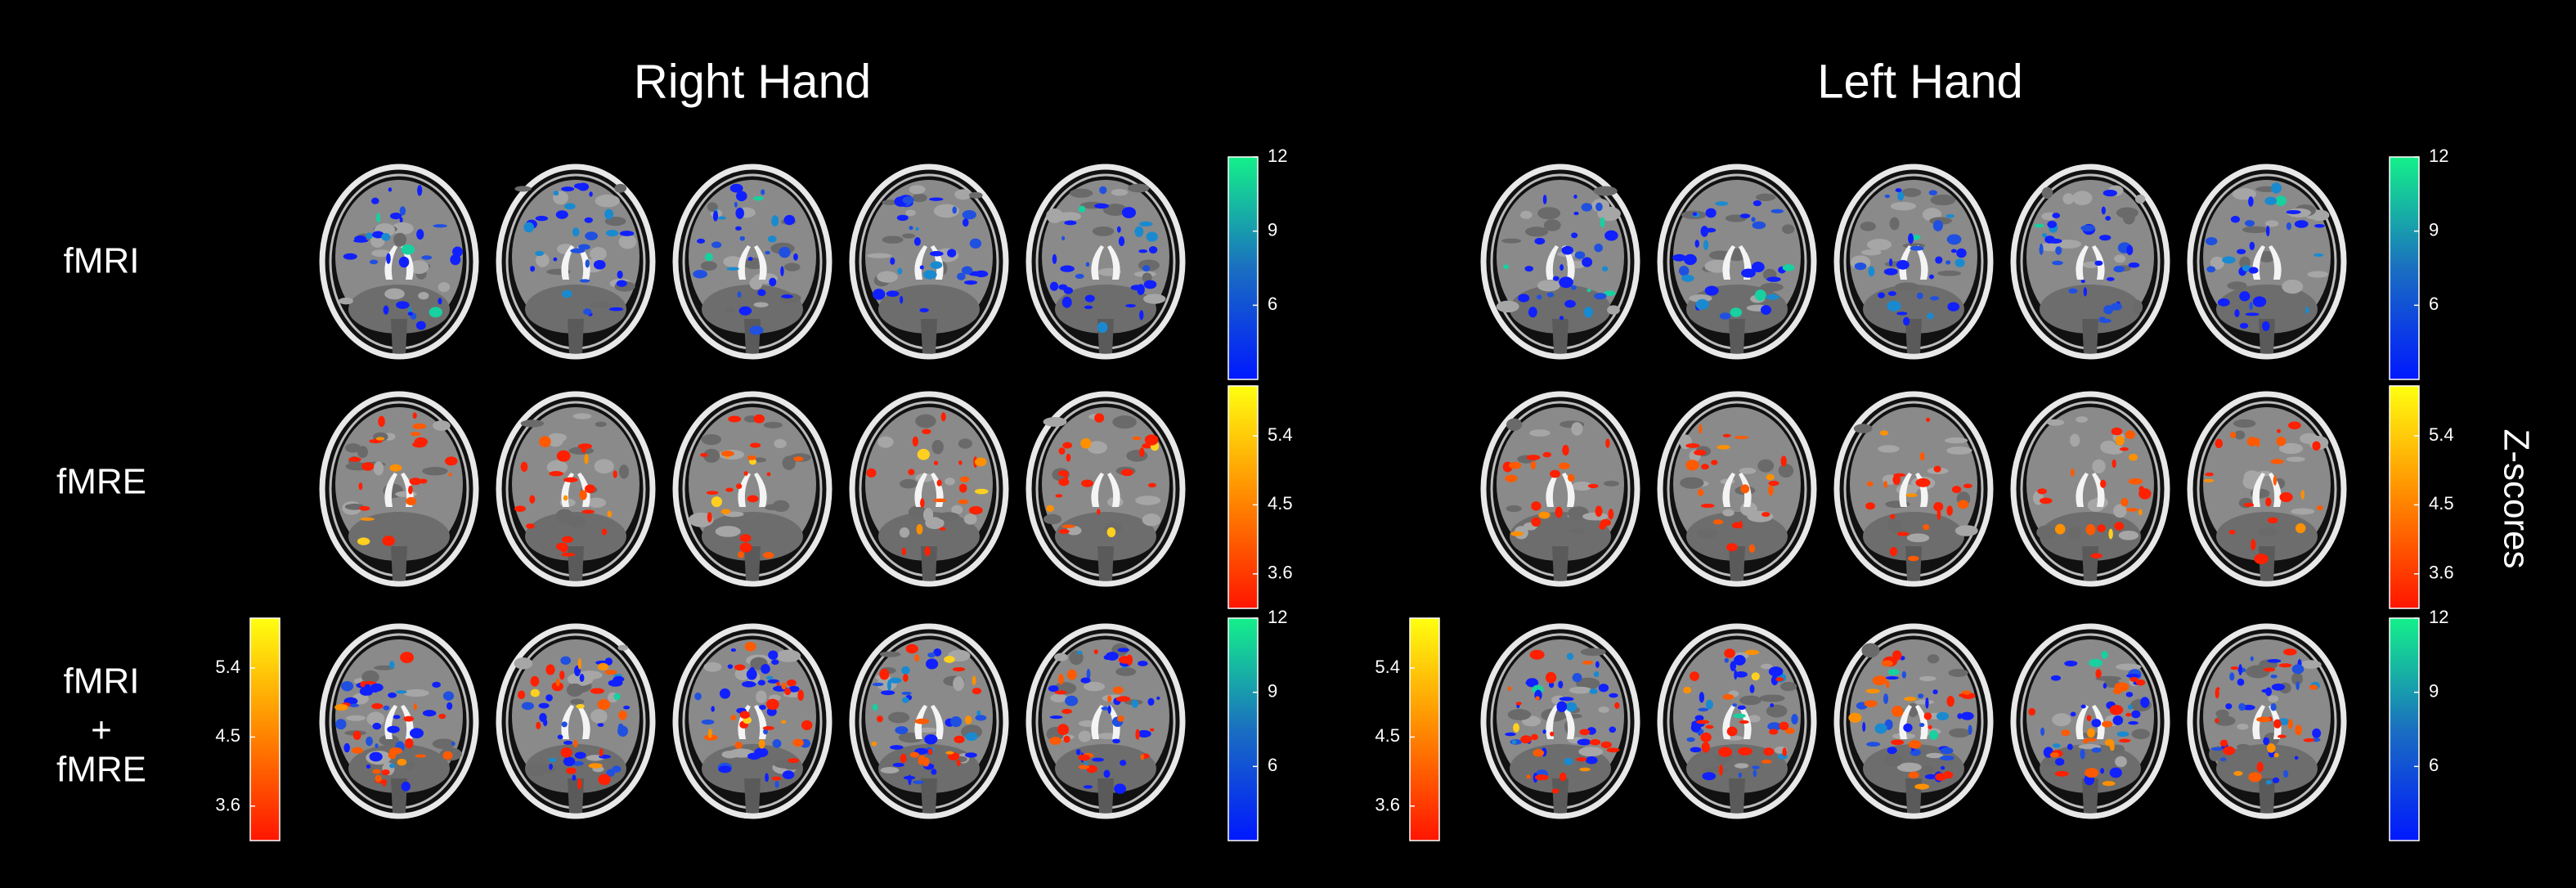 The height and width of the screenshot is (888, 2576). What do you see at coordinates (227, 805) in the screenshot?
I see `tick-label: 3.6` at bounding box center [227, 805].